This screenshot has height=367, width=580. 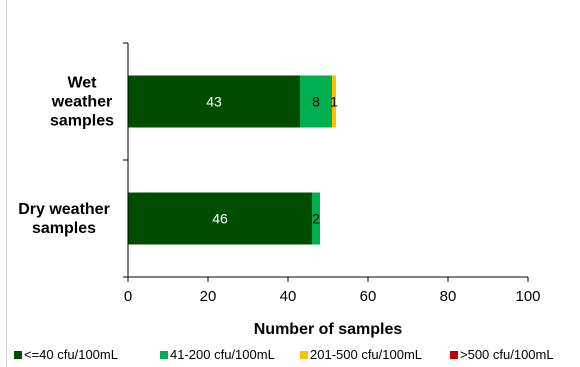 I want to click on x-tick-label: 60, so click(x=368, y=296).